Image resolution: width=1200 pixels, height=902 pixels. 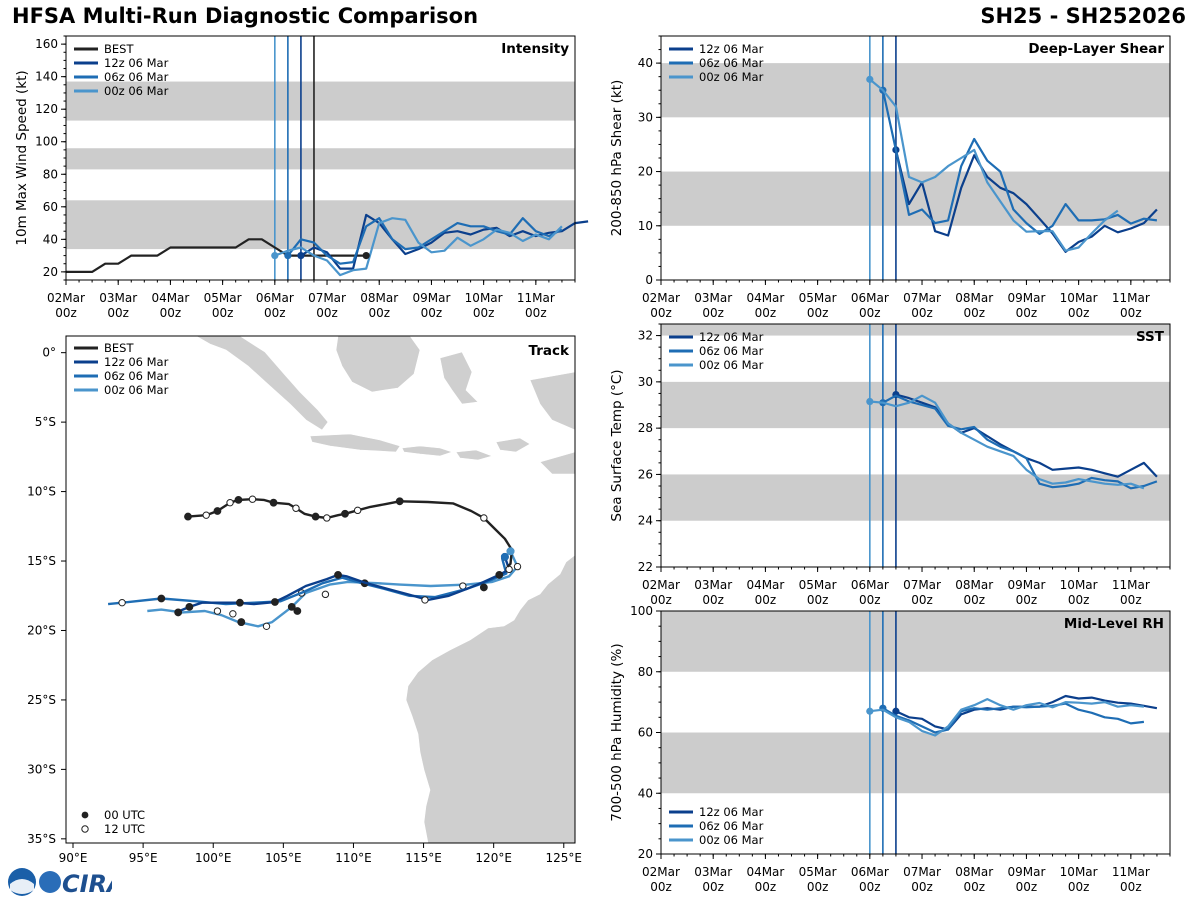 What do you see at coordinates (922, 872) in the screenshot?
I see `rh-xtick-label: 07Mar` at bounding box center [922, 872].